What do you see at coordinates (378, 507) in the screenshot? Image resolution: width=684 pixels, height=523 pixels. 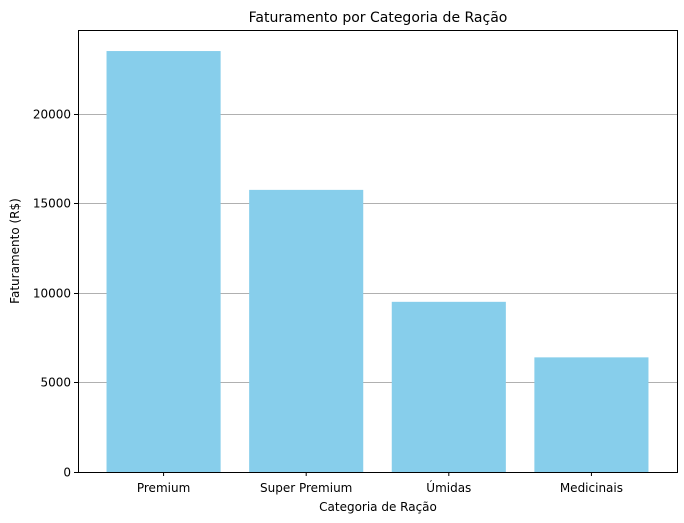 I see `x-axis-label: Categoria de Ração` at bounding box center [378, 507].